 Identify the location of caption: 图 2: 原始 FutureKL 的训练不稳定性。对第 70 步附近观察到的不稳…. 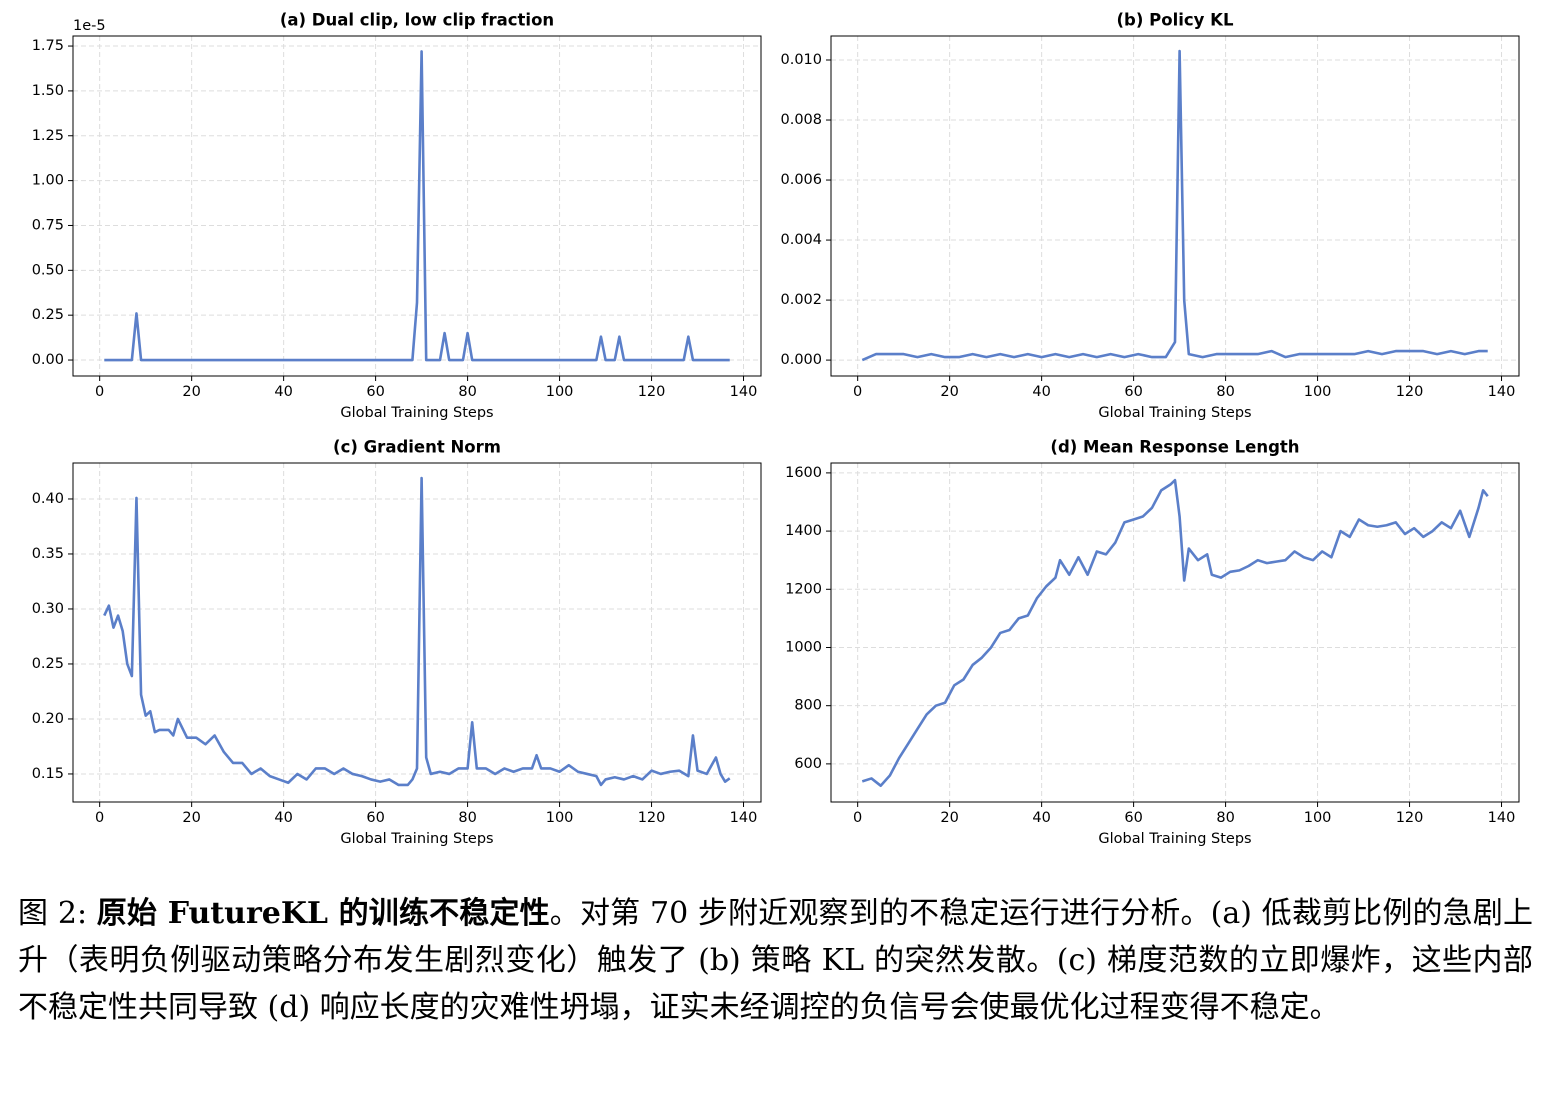
(775, 960).